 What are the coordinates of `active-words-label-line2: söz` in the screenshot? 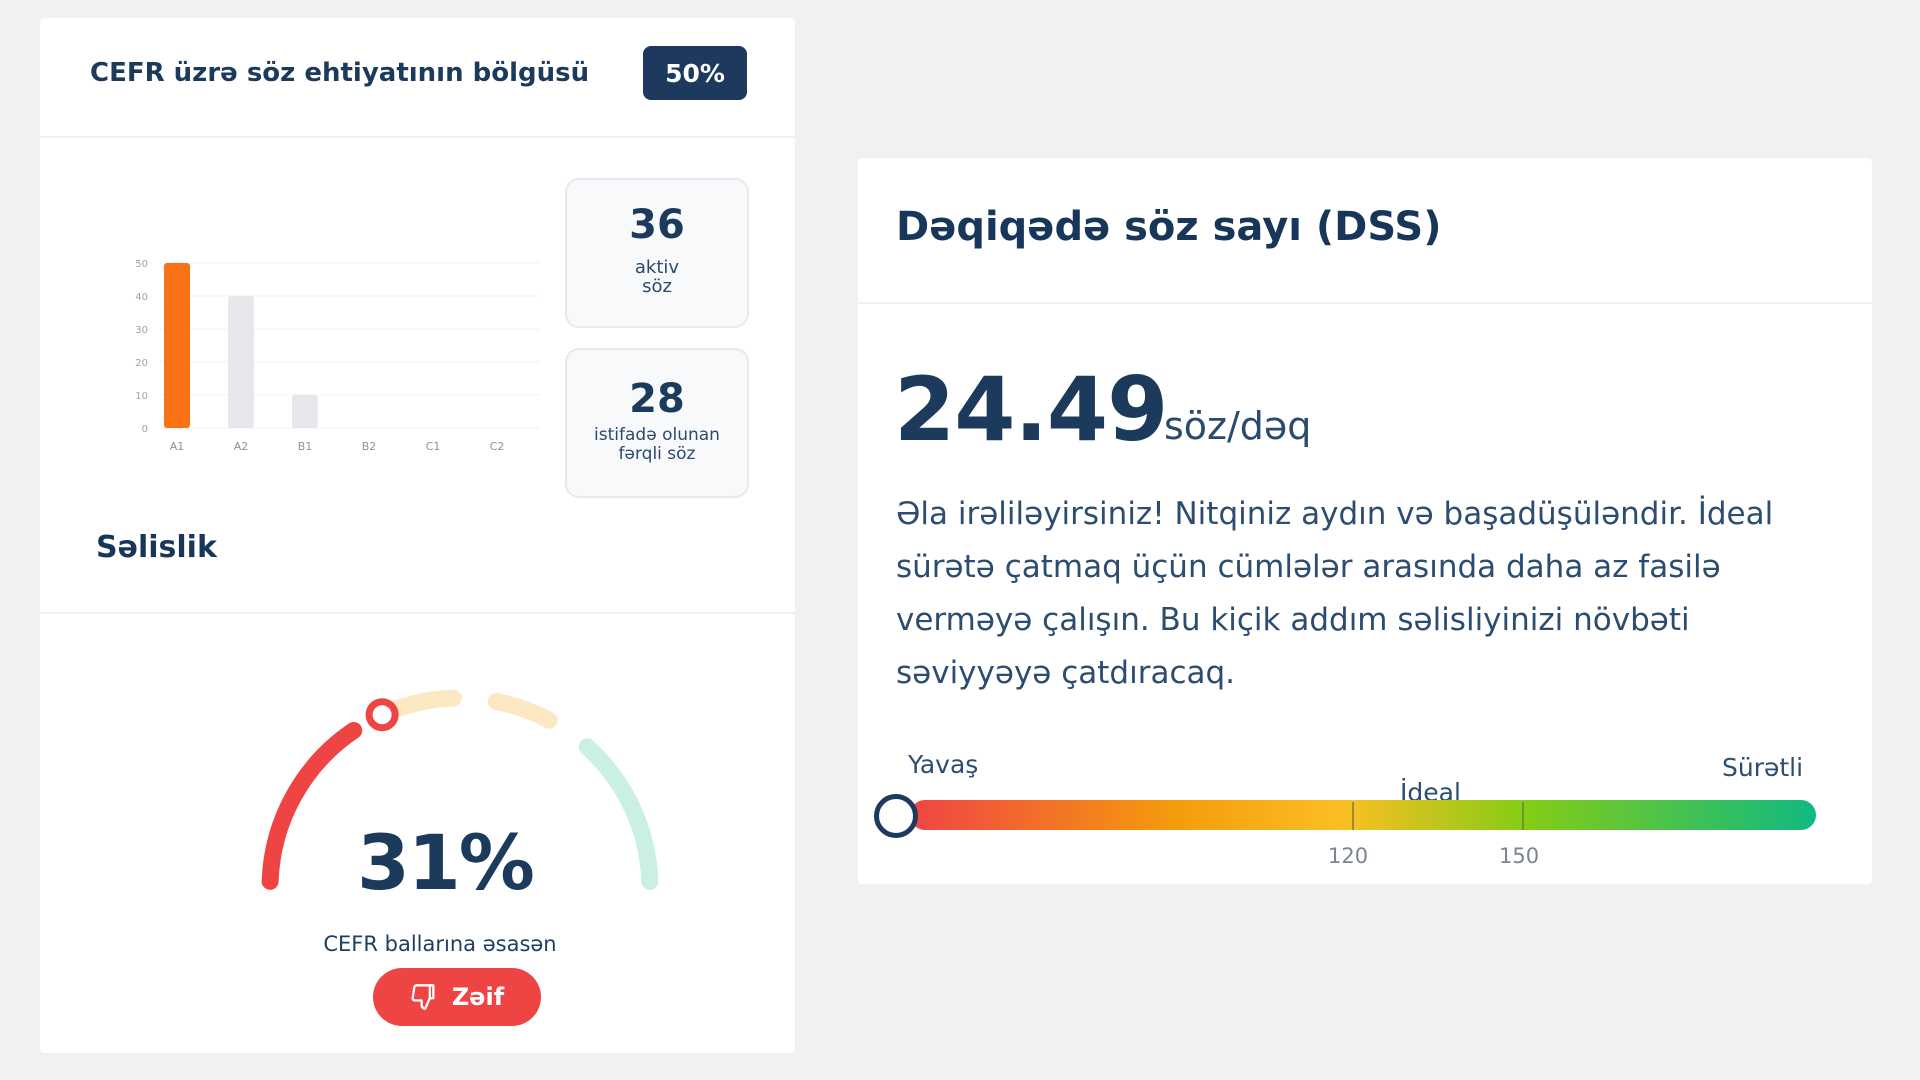 It's located at (657, 286).